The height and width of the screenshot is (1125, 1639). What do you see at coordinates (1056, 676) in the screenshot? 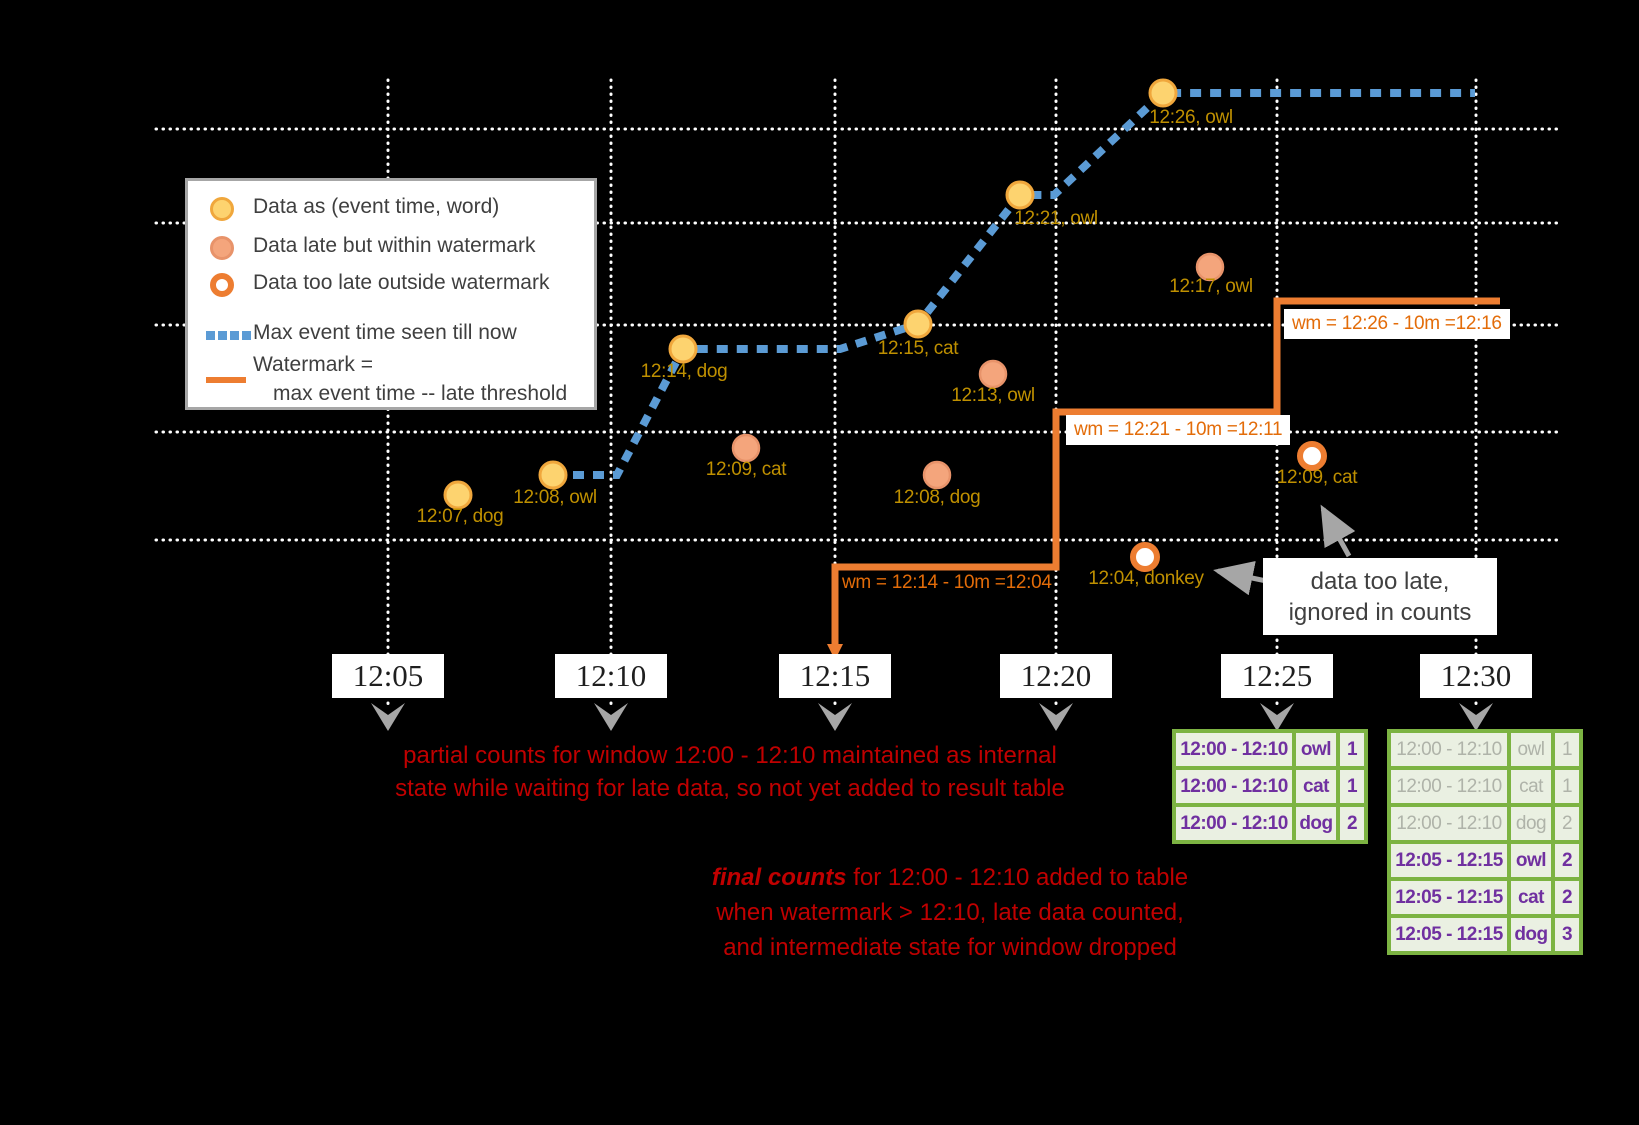
I see `time-box-1220: 12:20` at bounding box center [1056, 676].